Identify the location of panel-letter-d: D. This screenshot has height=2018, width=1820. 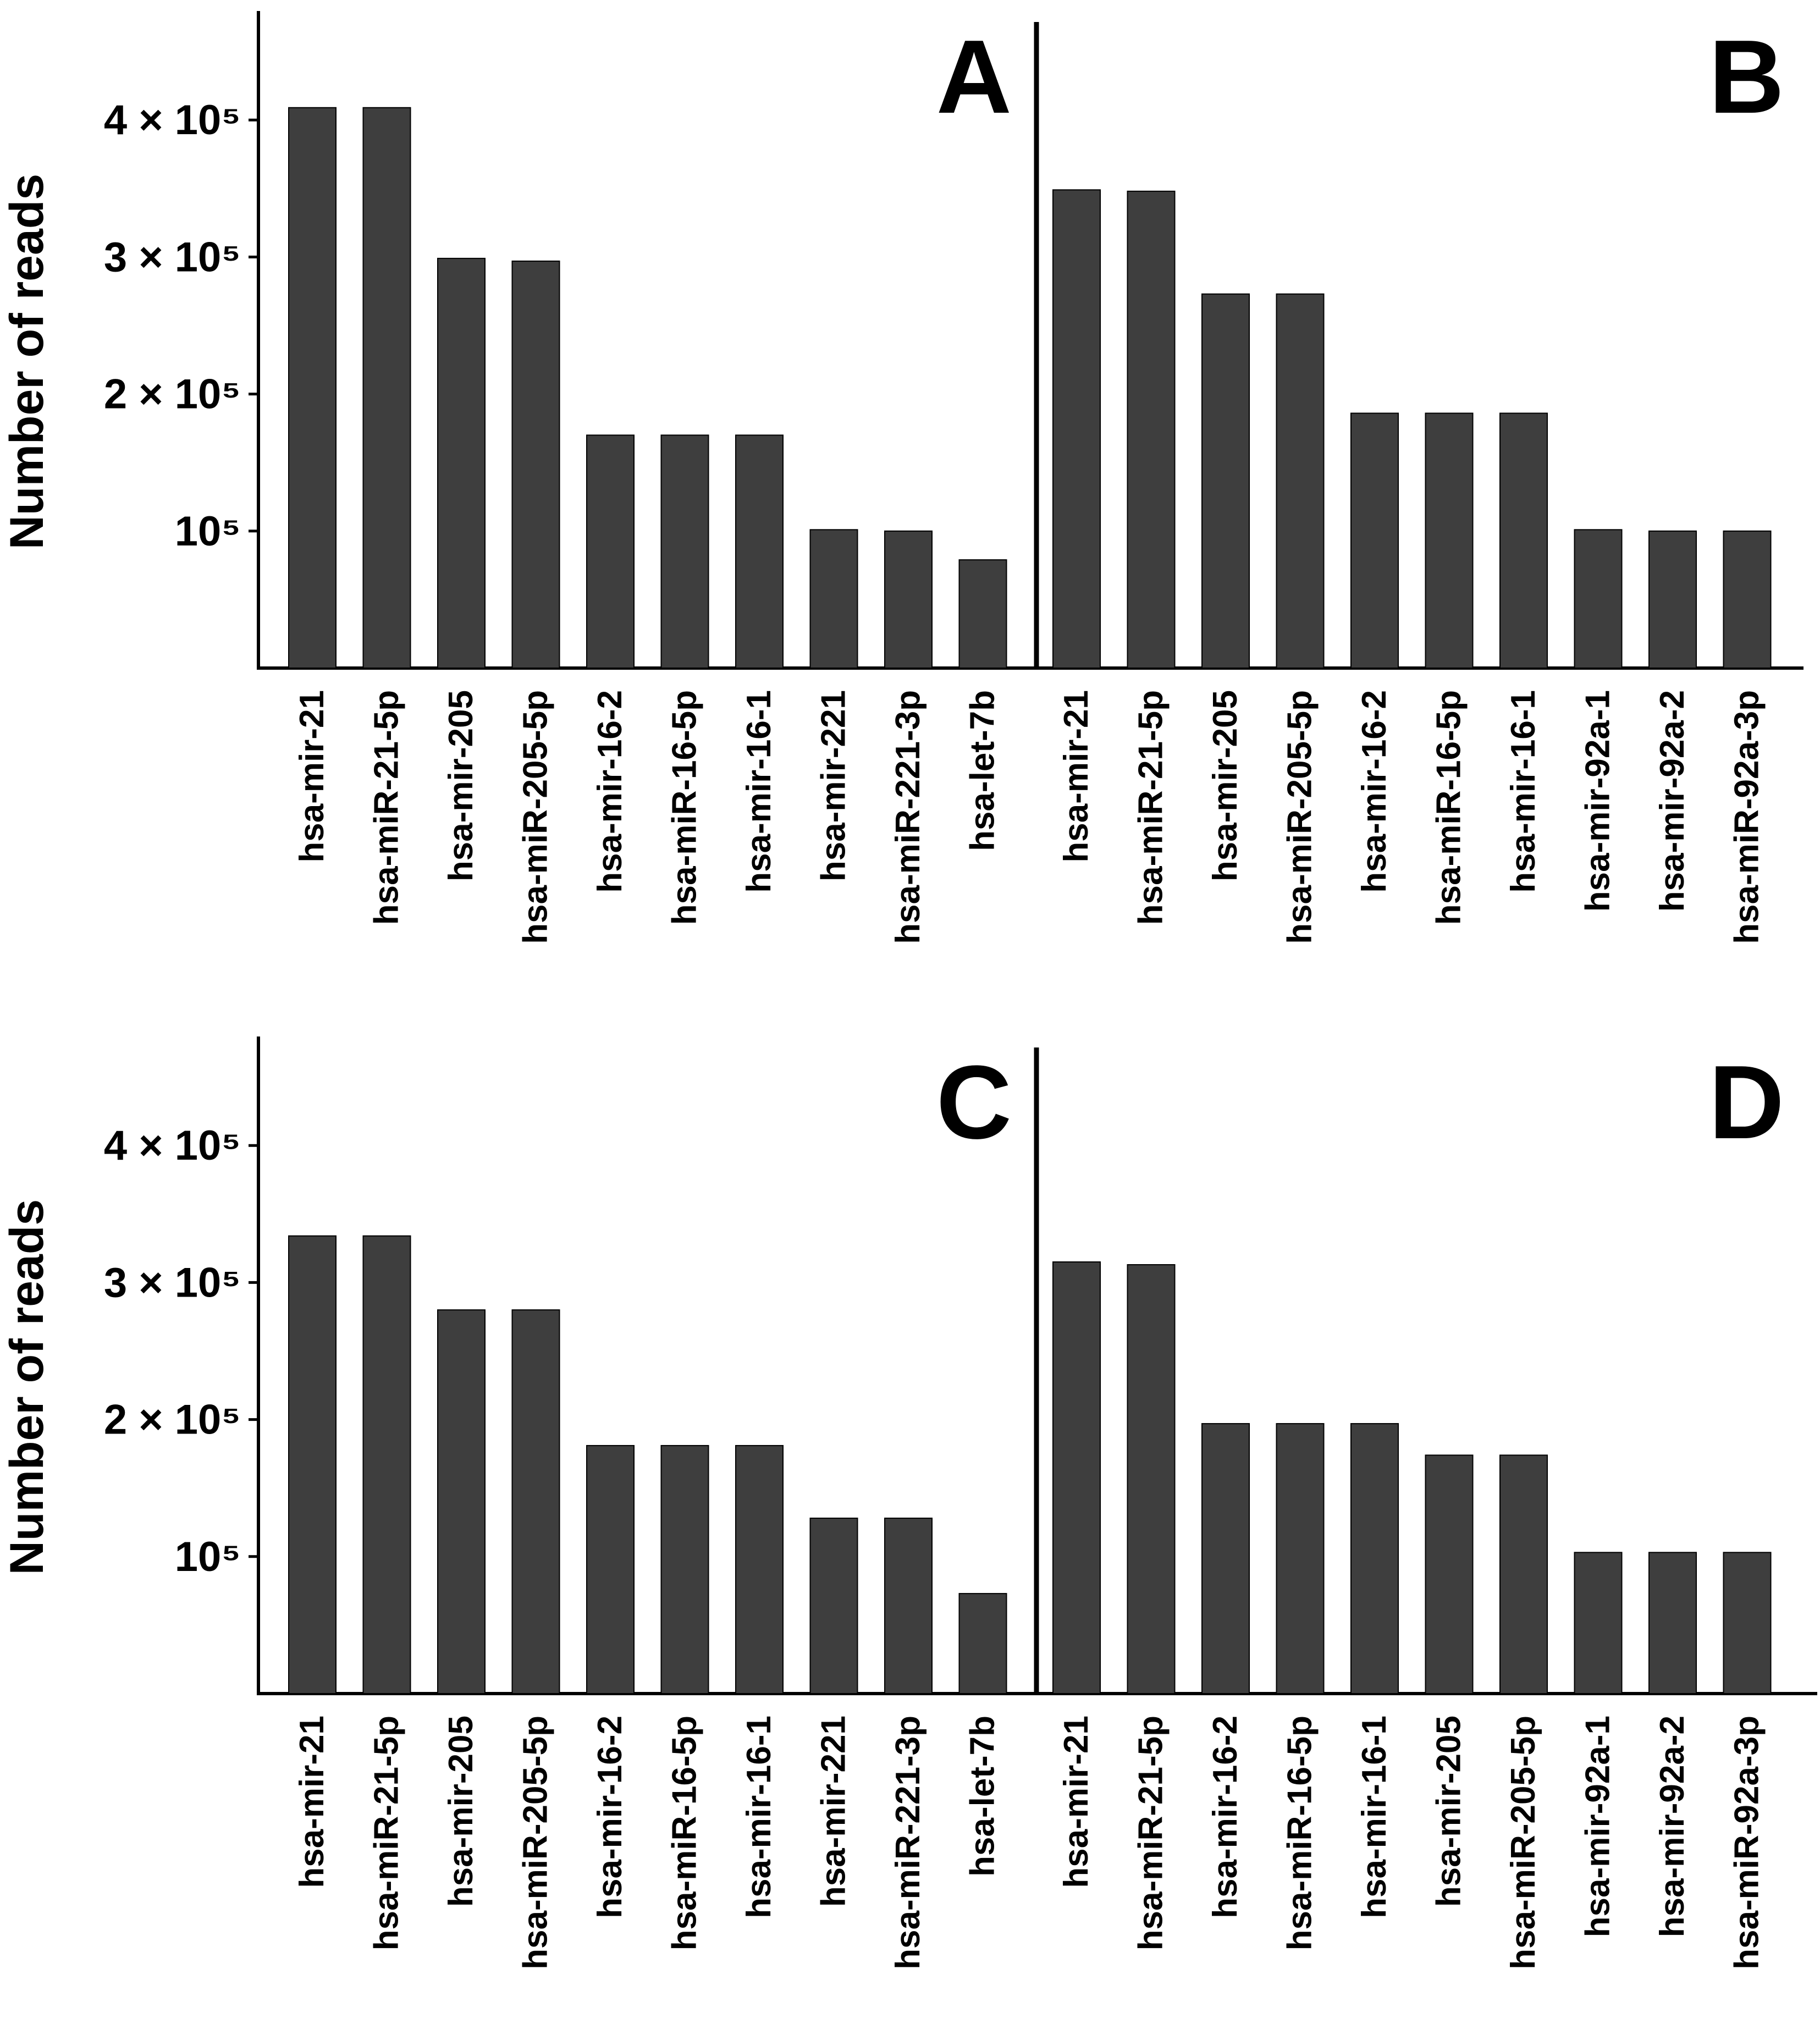
(1746, 1102).